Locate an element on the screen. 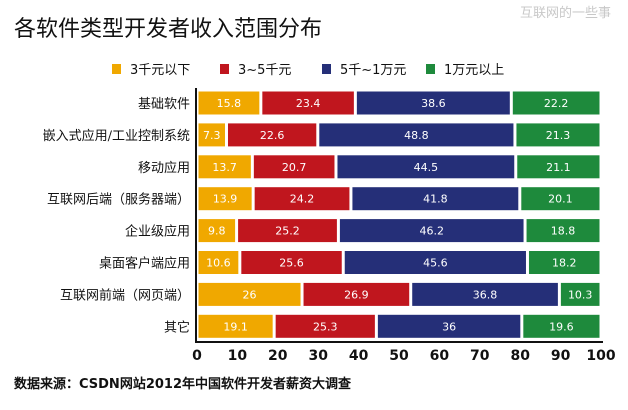 This screenshot has height=410, width=628. data-label: 19.6 is located at coordinates (561, 326).